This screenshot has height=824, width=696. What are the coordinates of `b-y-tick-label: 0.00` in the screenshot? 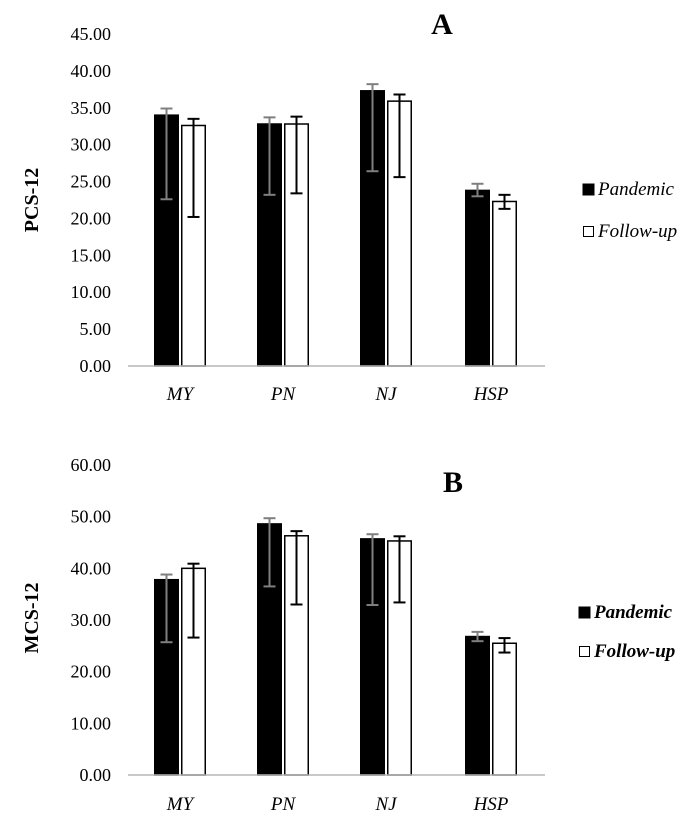 It's located at (96, 775).